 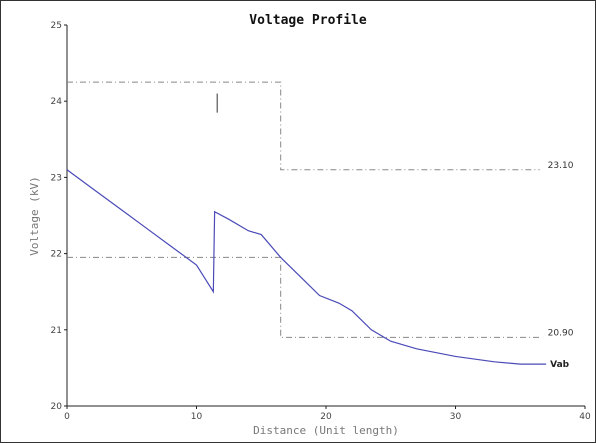 I want to click on series-label-vab: Vab, so click(x=560, y=365).